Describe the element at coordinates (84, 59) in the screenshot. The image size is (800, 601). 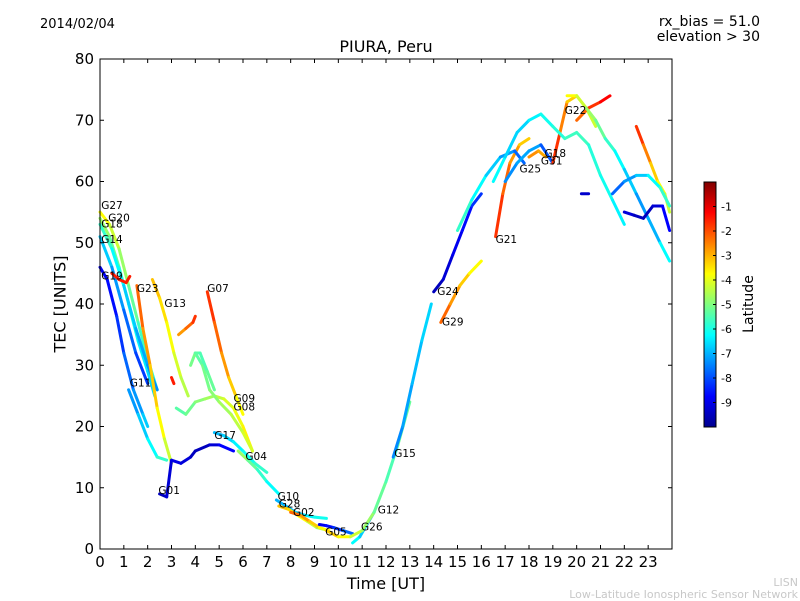
I see `y-tick-label: 80` at that location.